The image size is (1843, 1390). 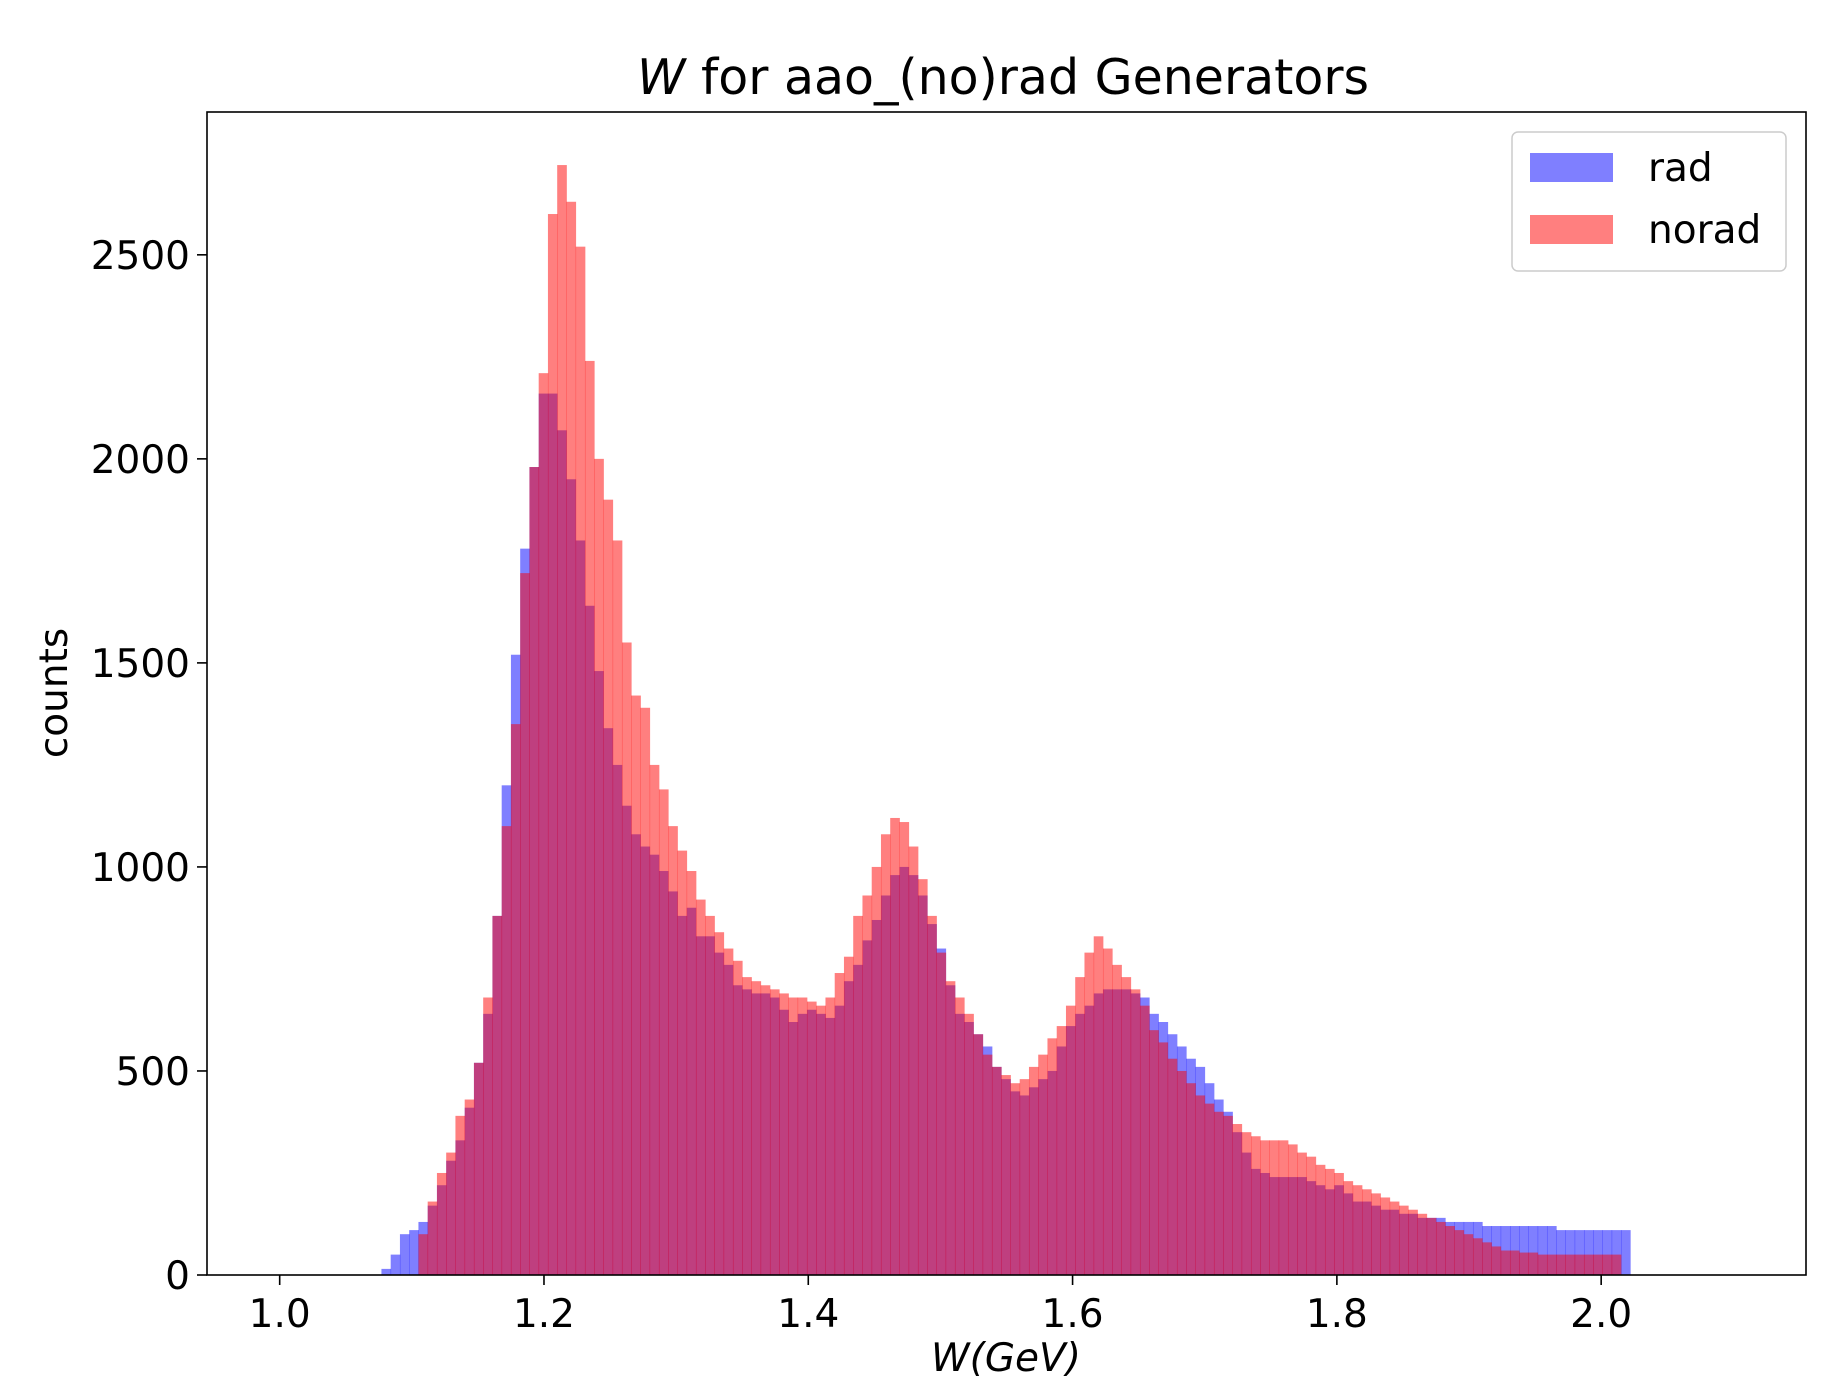 I want to click on x-axis-label: W(GeV), so click(x=1006, y=1358).